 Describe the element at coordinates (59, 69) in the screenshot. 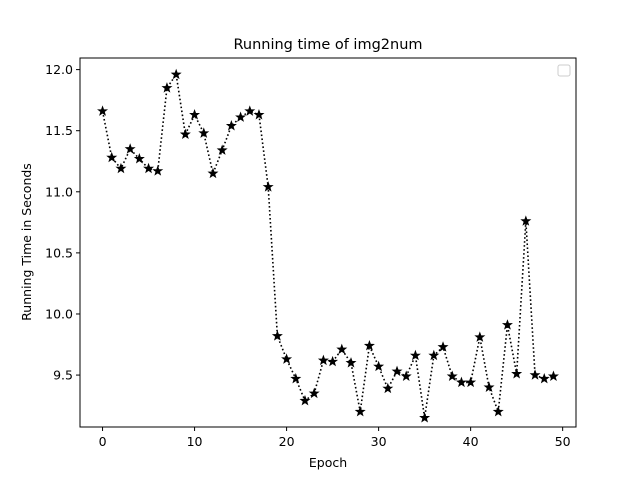

I see `y-tick-label: 12.0` at that location.